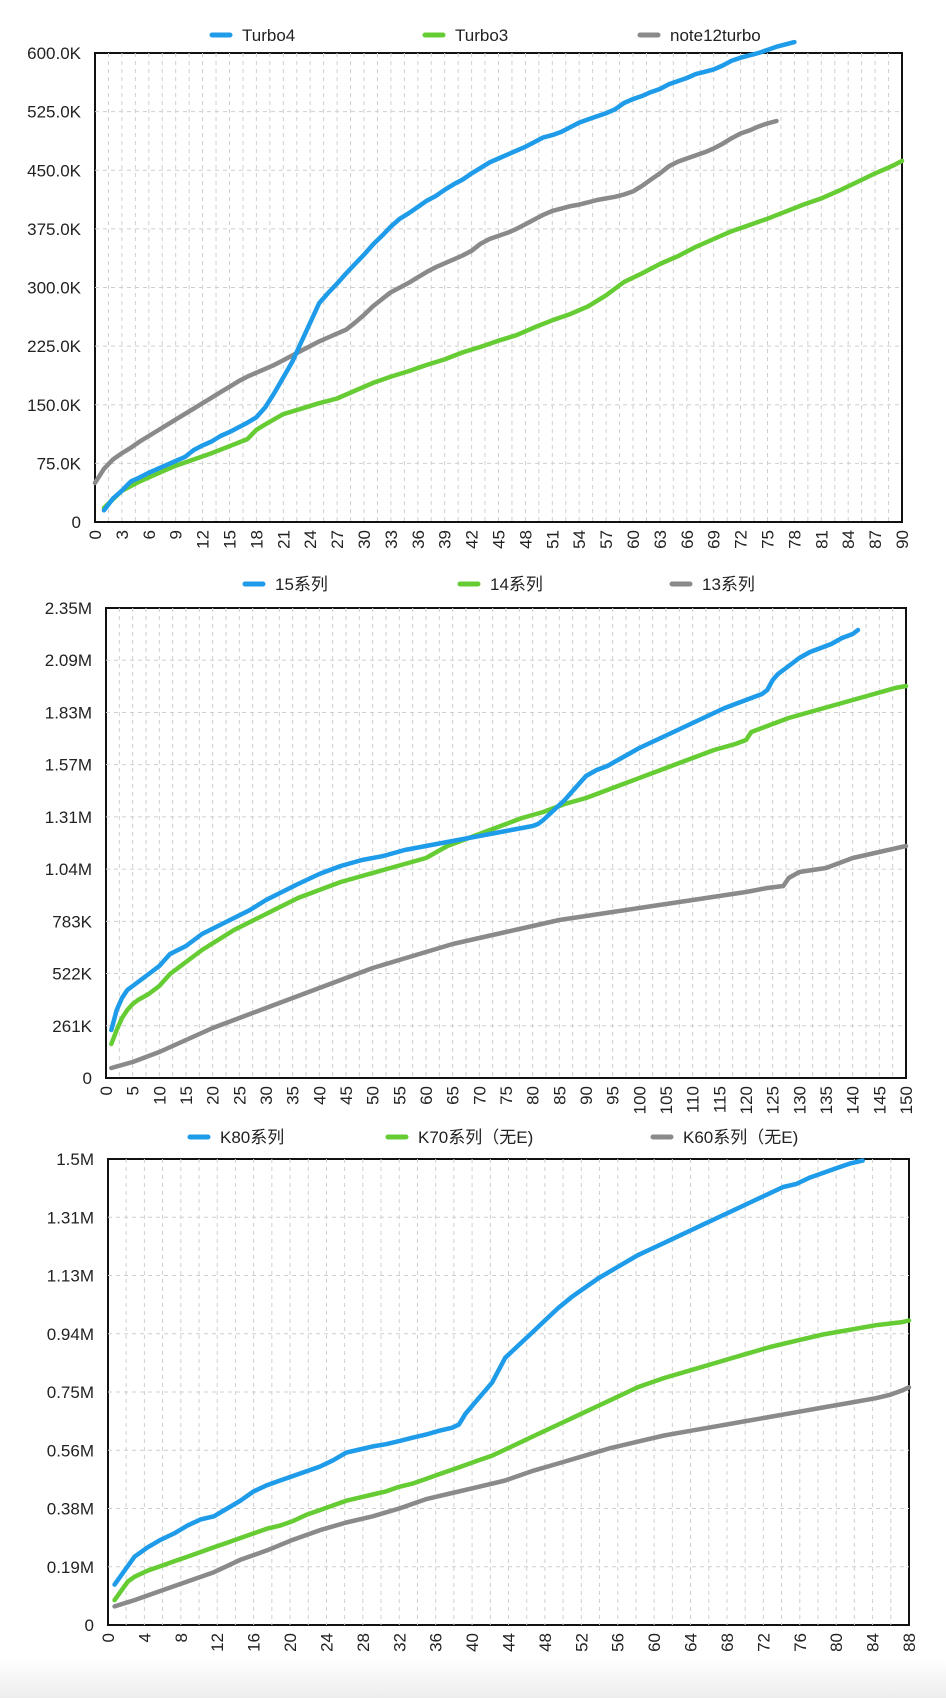 Image resolution: width=946 pixels, height=1698 pixels. I want to click on y-tick-label: 0.94M, so click(70, 1334).